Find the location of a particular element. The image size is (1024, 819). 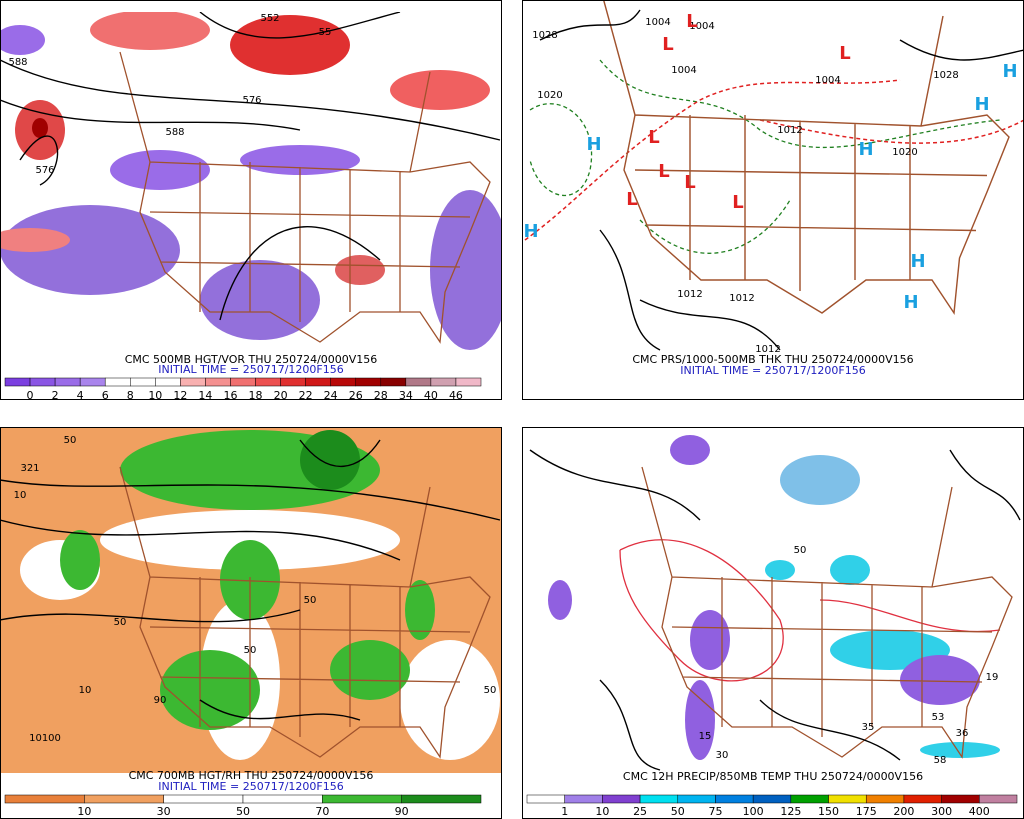

temperature-contour is located at coordinates (701, 610).